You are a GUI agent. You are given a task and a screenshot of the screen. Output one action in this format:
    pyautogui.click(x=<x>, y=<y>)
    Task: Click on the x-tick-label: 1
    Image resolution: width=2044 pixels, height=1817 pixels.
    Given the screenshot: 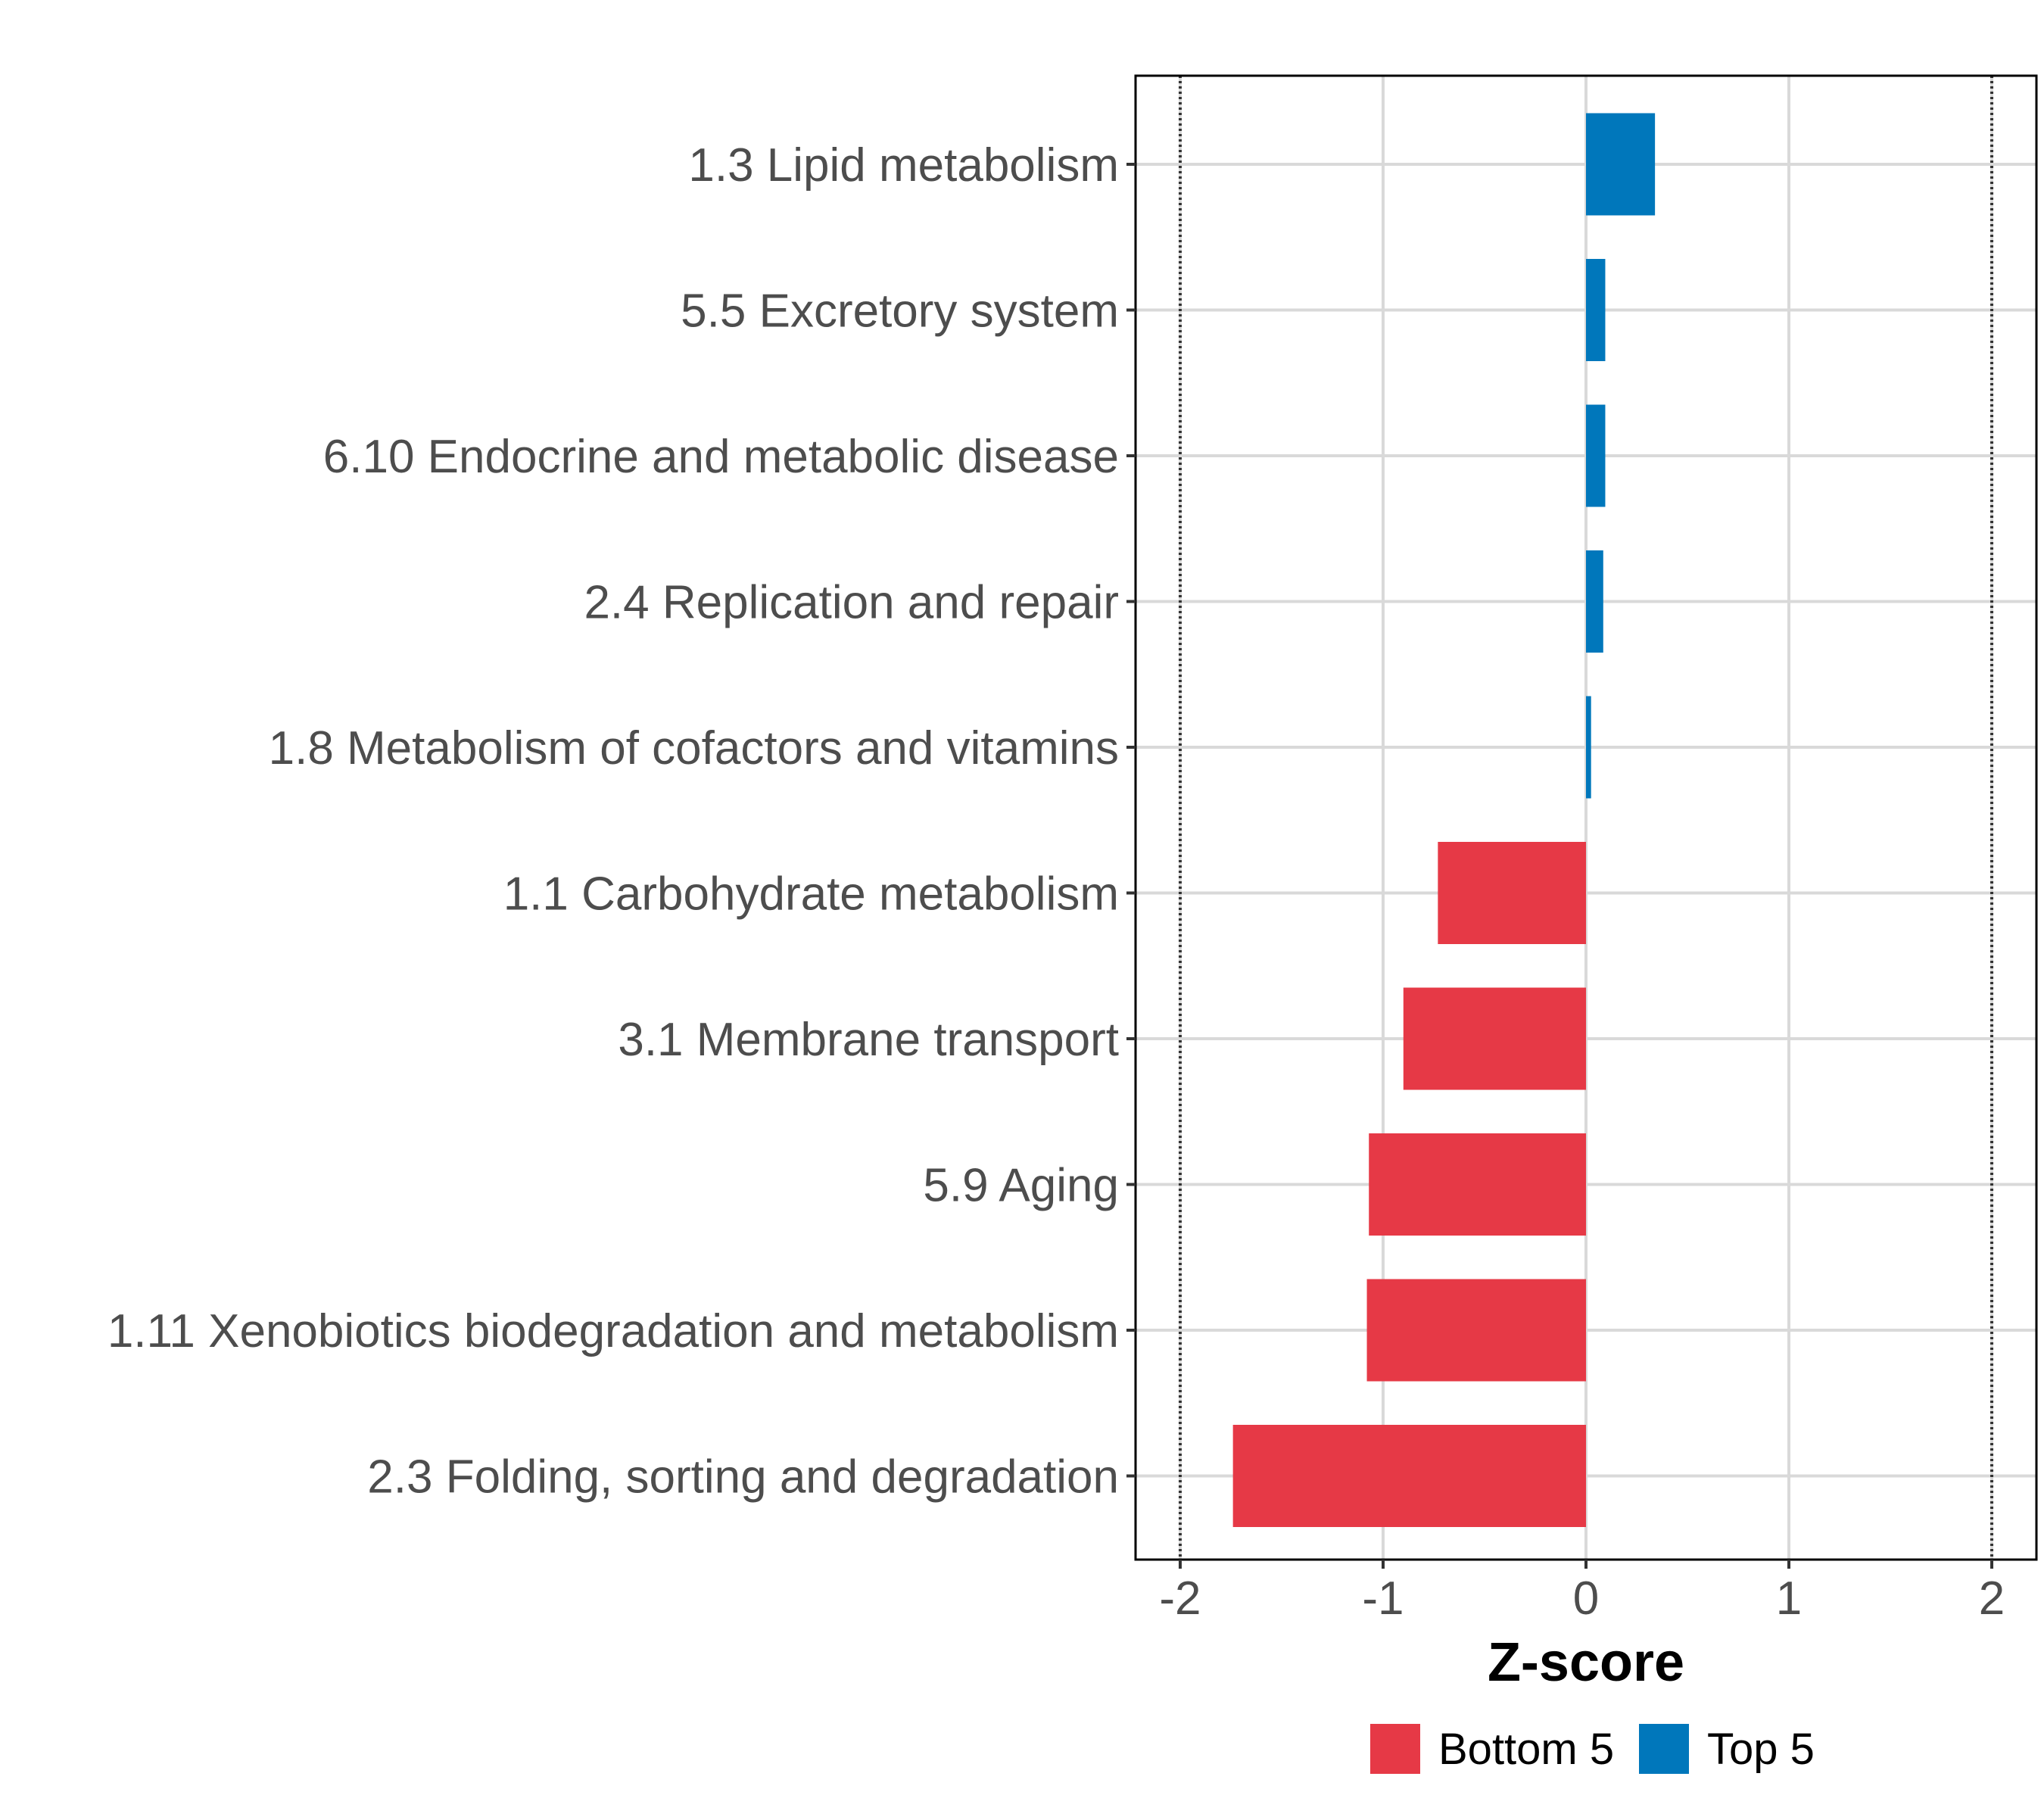 What is the action you would take?
    pyautogui.click(x=1789, y=1599)
    